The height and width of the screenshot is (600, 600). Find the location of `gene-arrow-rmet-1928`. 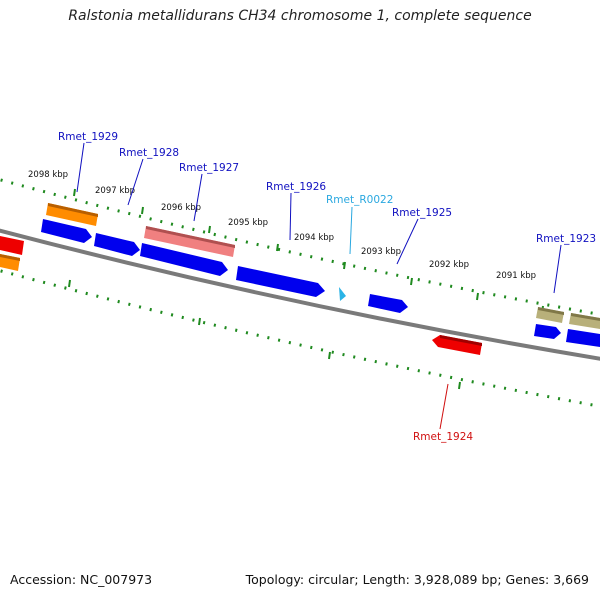

gene-arrow-rmet-1928 is located at coordinates (117, 244).